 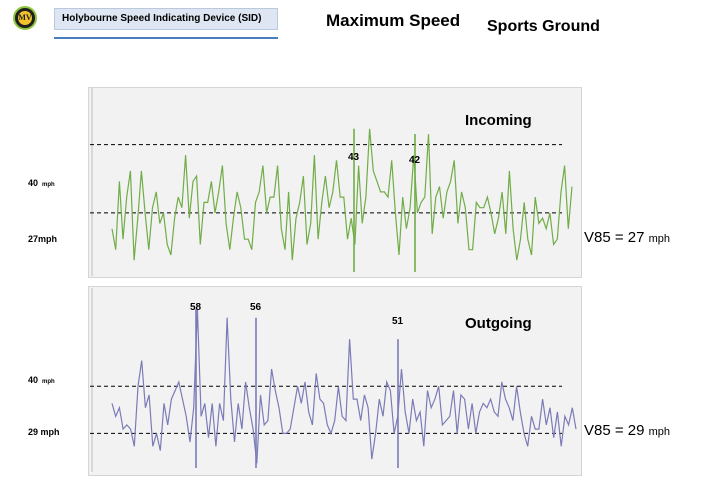 What do you see at coordinates (398, 321) in the screenshot?
I see `outgoing-peak-label-2: 51` at bounding box center [398, 321].